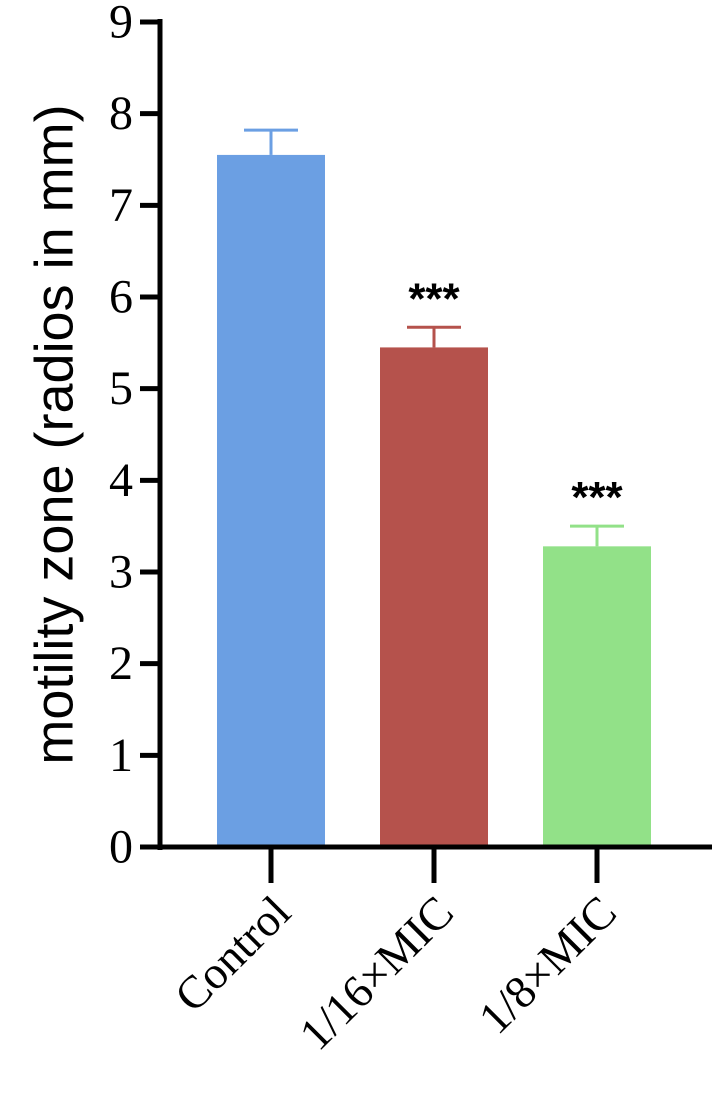 The height and width of the screenshot is (1119, 713). I want to click on y-axis-label: motility zone (radios in mm), so click(54, 434).